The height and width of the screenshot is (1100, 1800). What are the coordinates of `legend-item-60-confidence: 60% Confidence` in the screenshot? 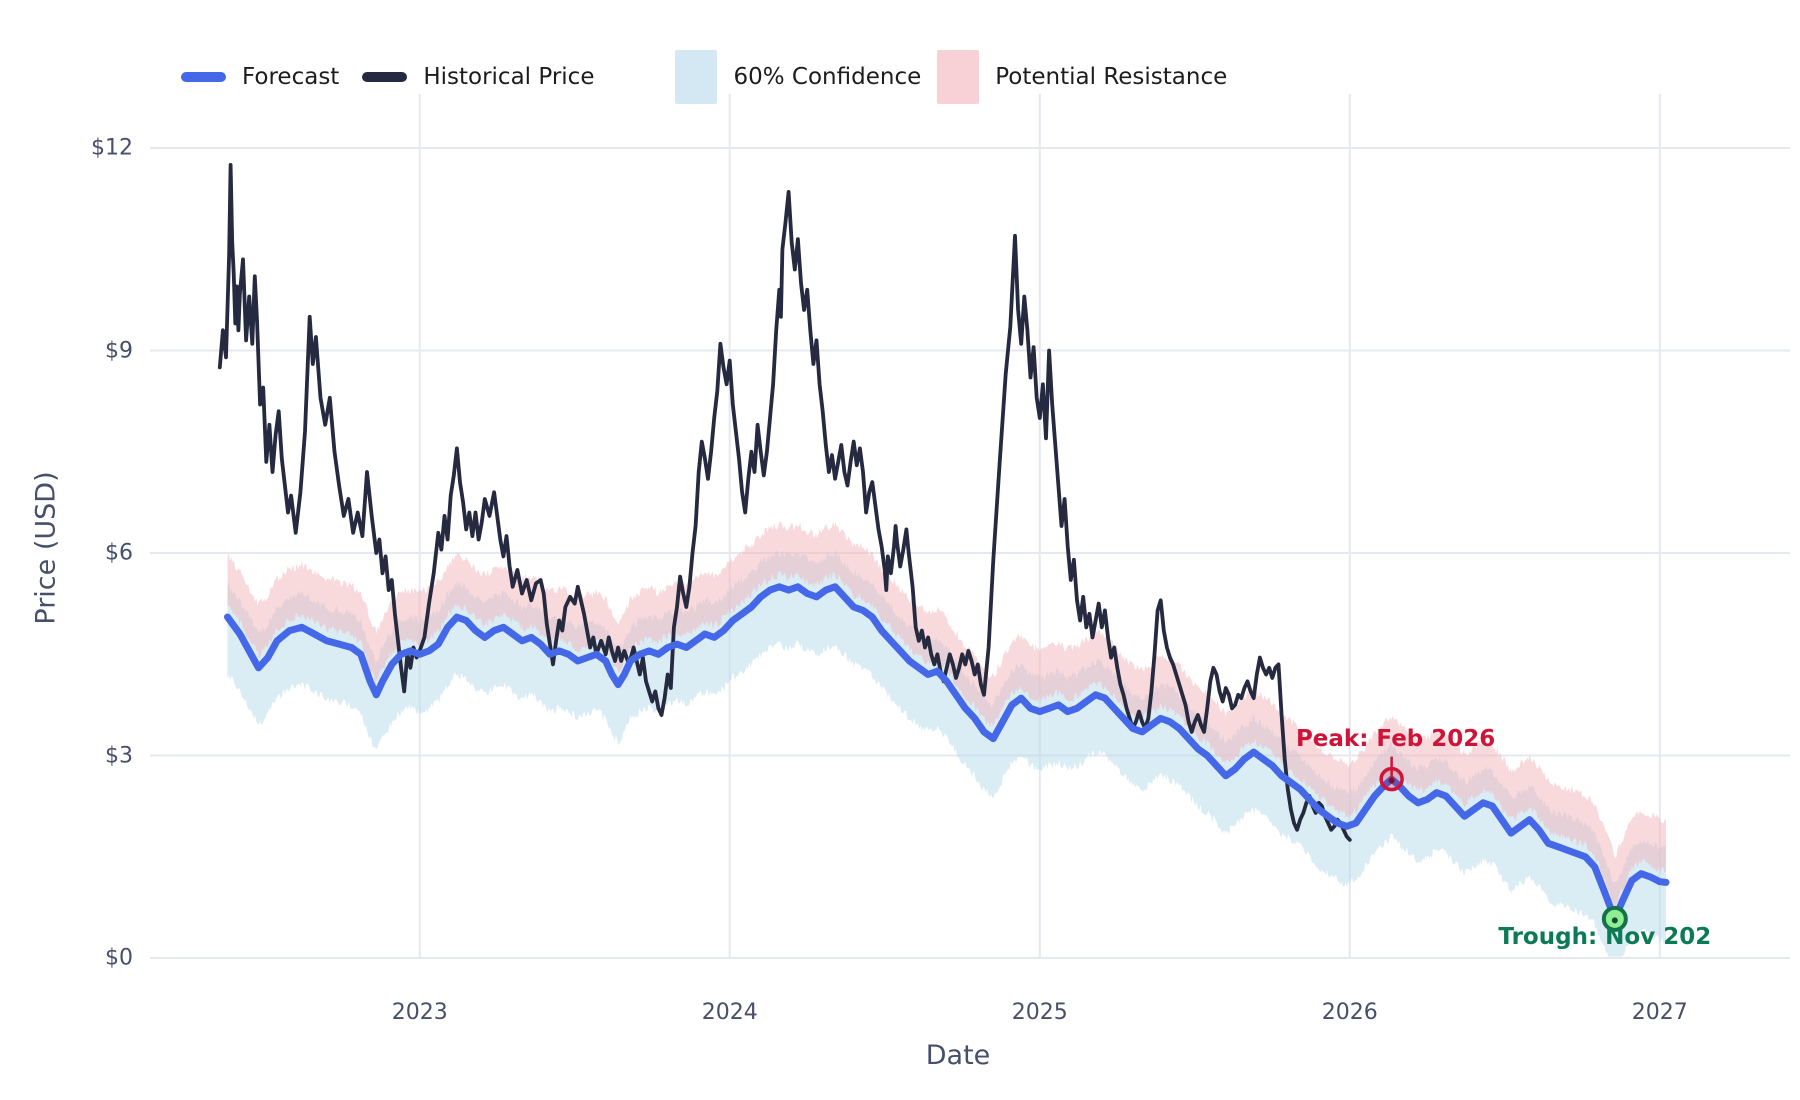 It's located at (798, 77).